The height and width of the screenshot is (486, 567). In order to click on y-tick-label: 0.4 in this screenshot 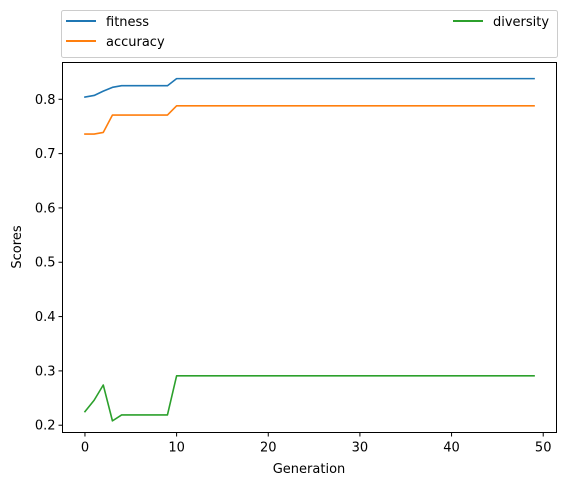, I will do `click(45, 317)`.